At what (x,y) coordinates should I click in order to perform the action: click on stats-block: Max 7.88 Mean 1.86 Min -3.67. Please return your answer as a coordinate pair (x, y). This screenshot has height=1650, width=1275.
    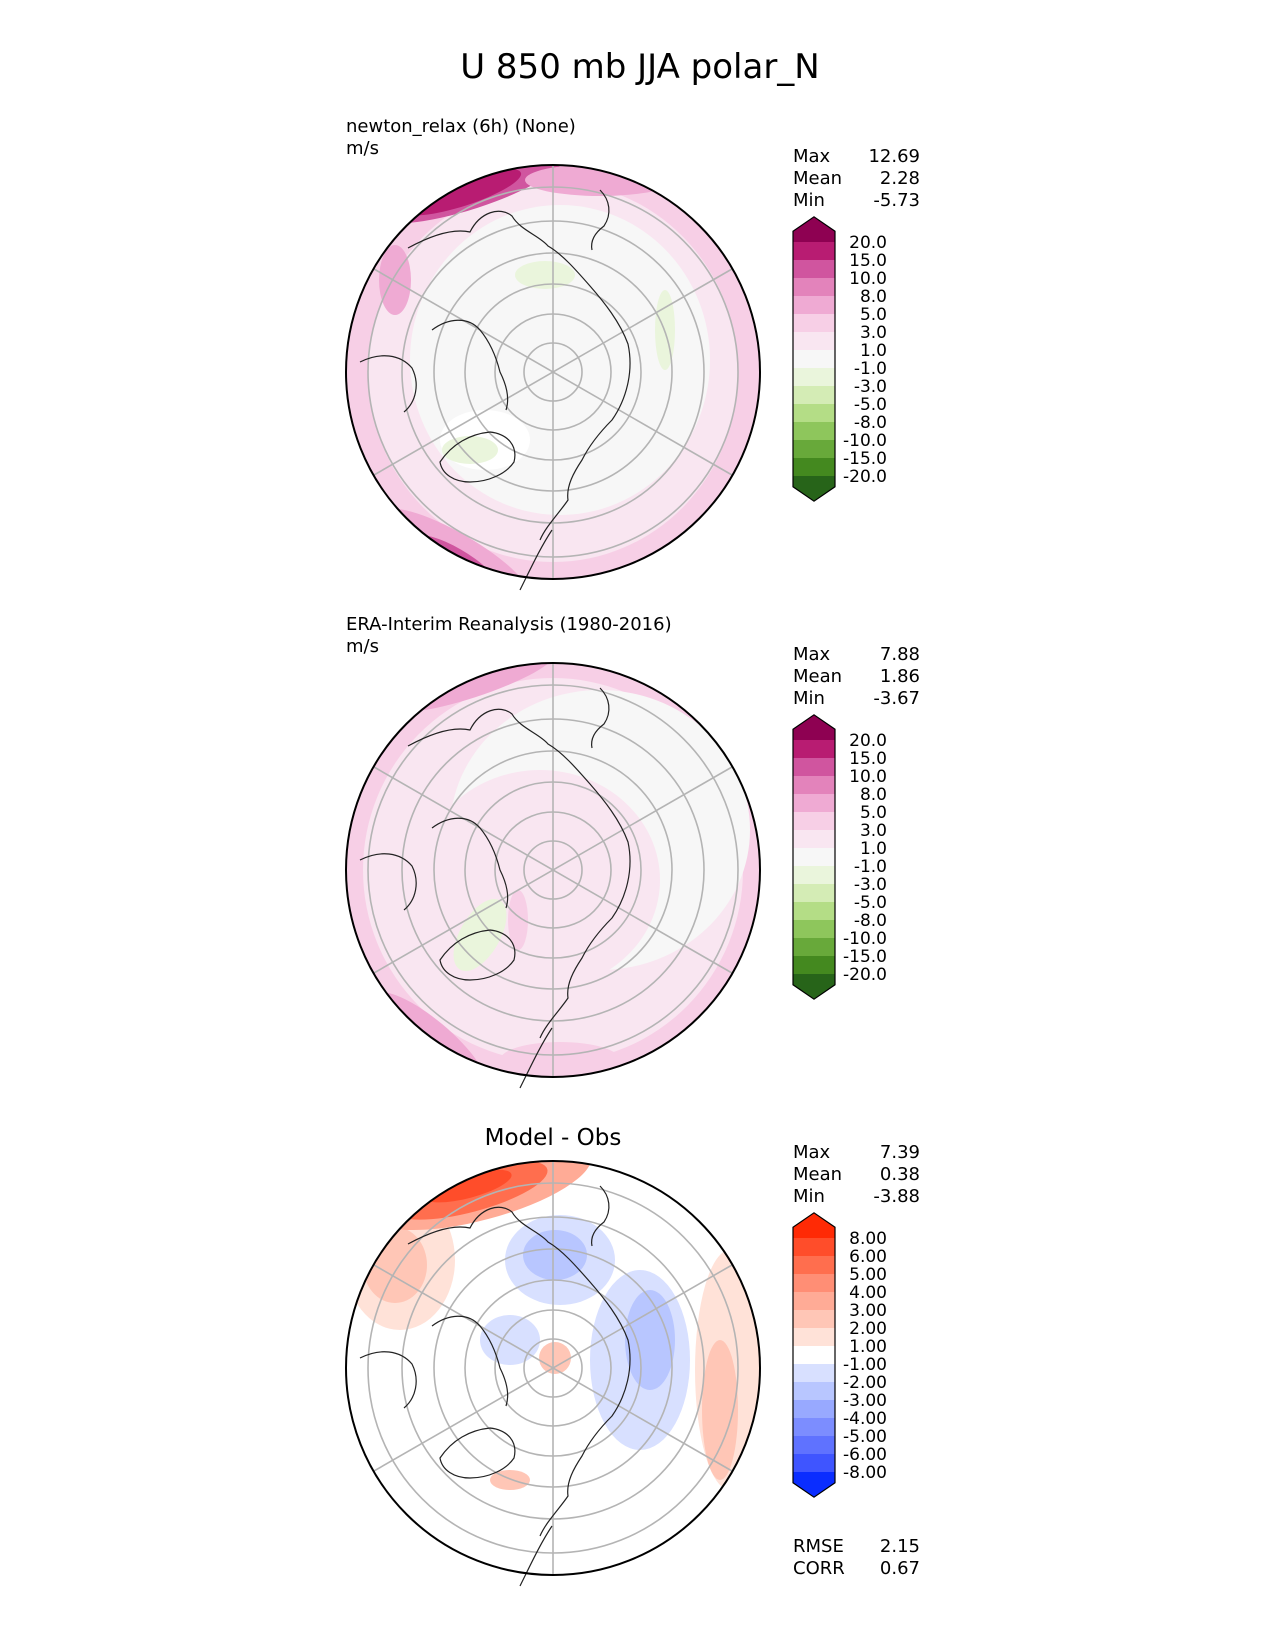
    Looking at the image, I should click on (856, 676).